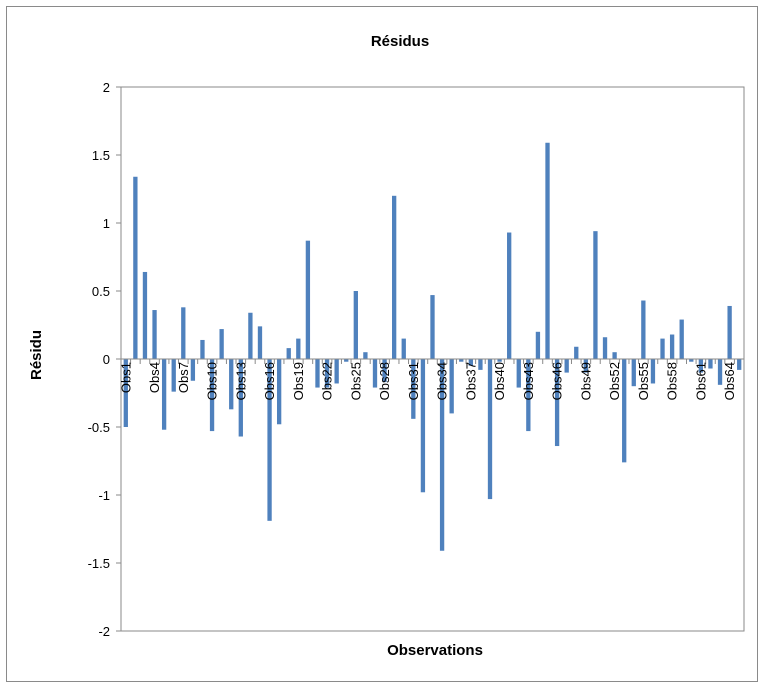 The image size is (767, 691). I want to click on y-tick-label: 1.5, so click(101, 155).